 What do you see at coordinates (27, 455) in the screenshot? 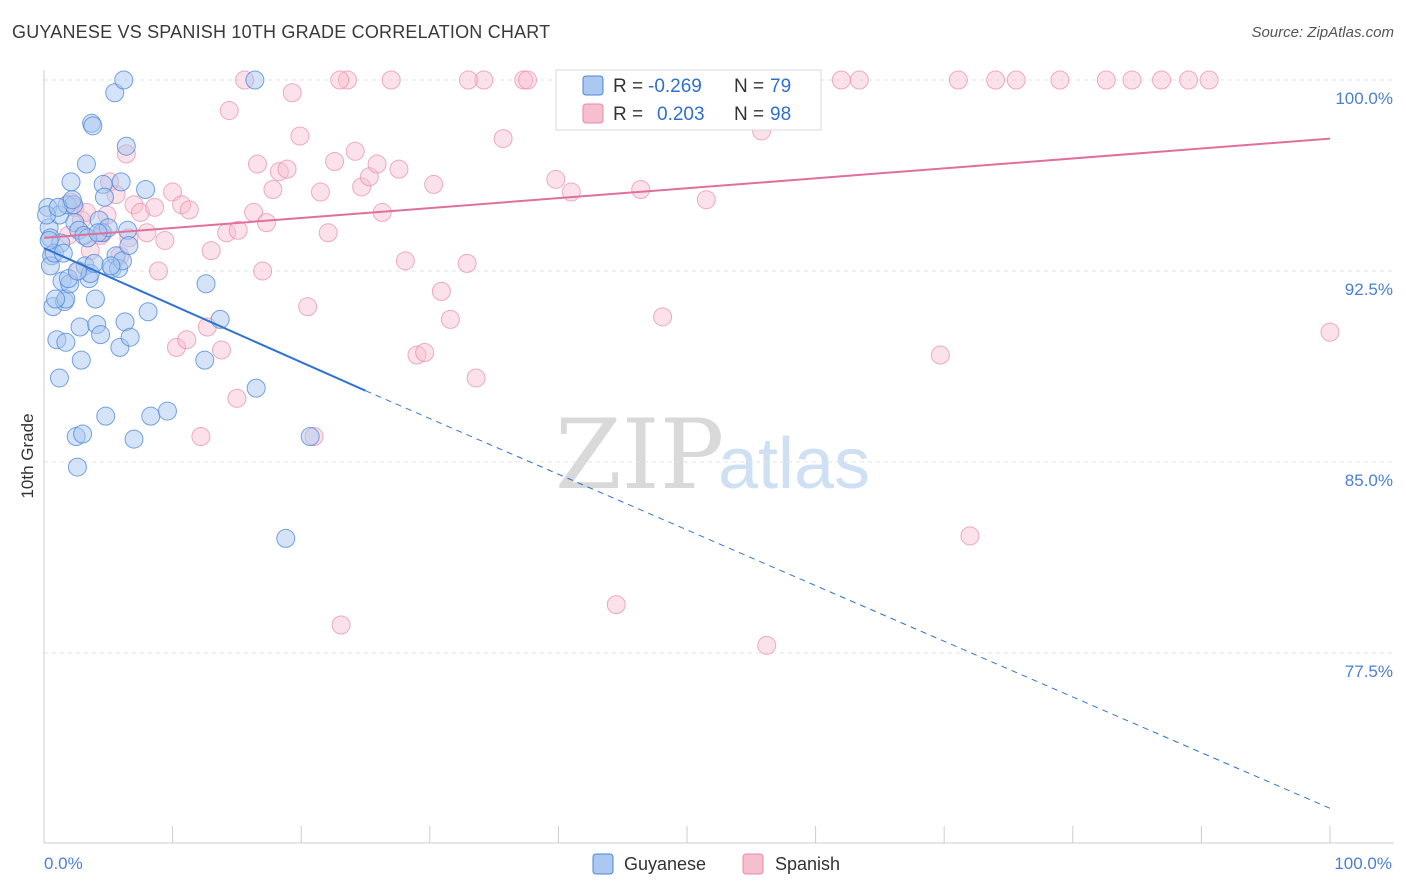
I see `y-axis-title: 10th Grade` at bounding box center [27, 455].